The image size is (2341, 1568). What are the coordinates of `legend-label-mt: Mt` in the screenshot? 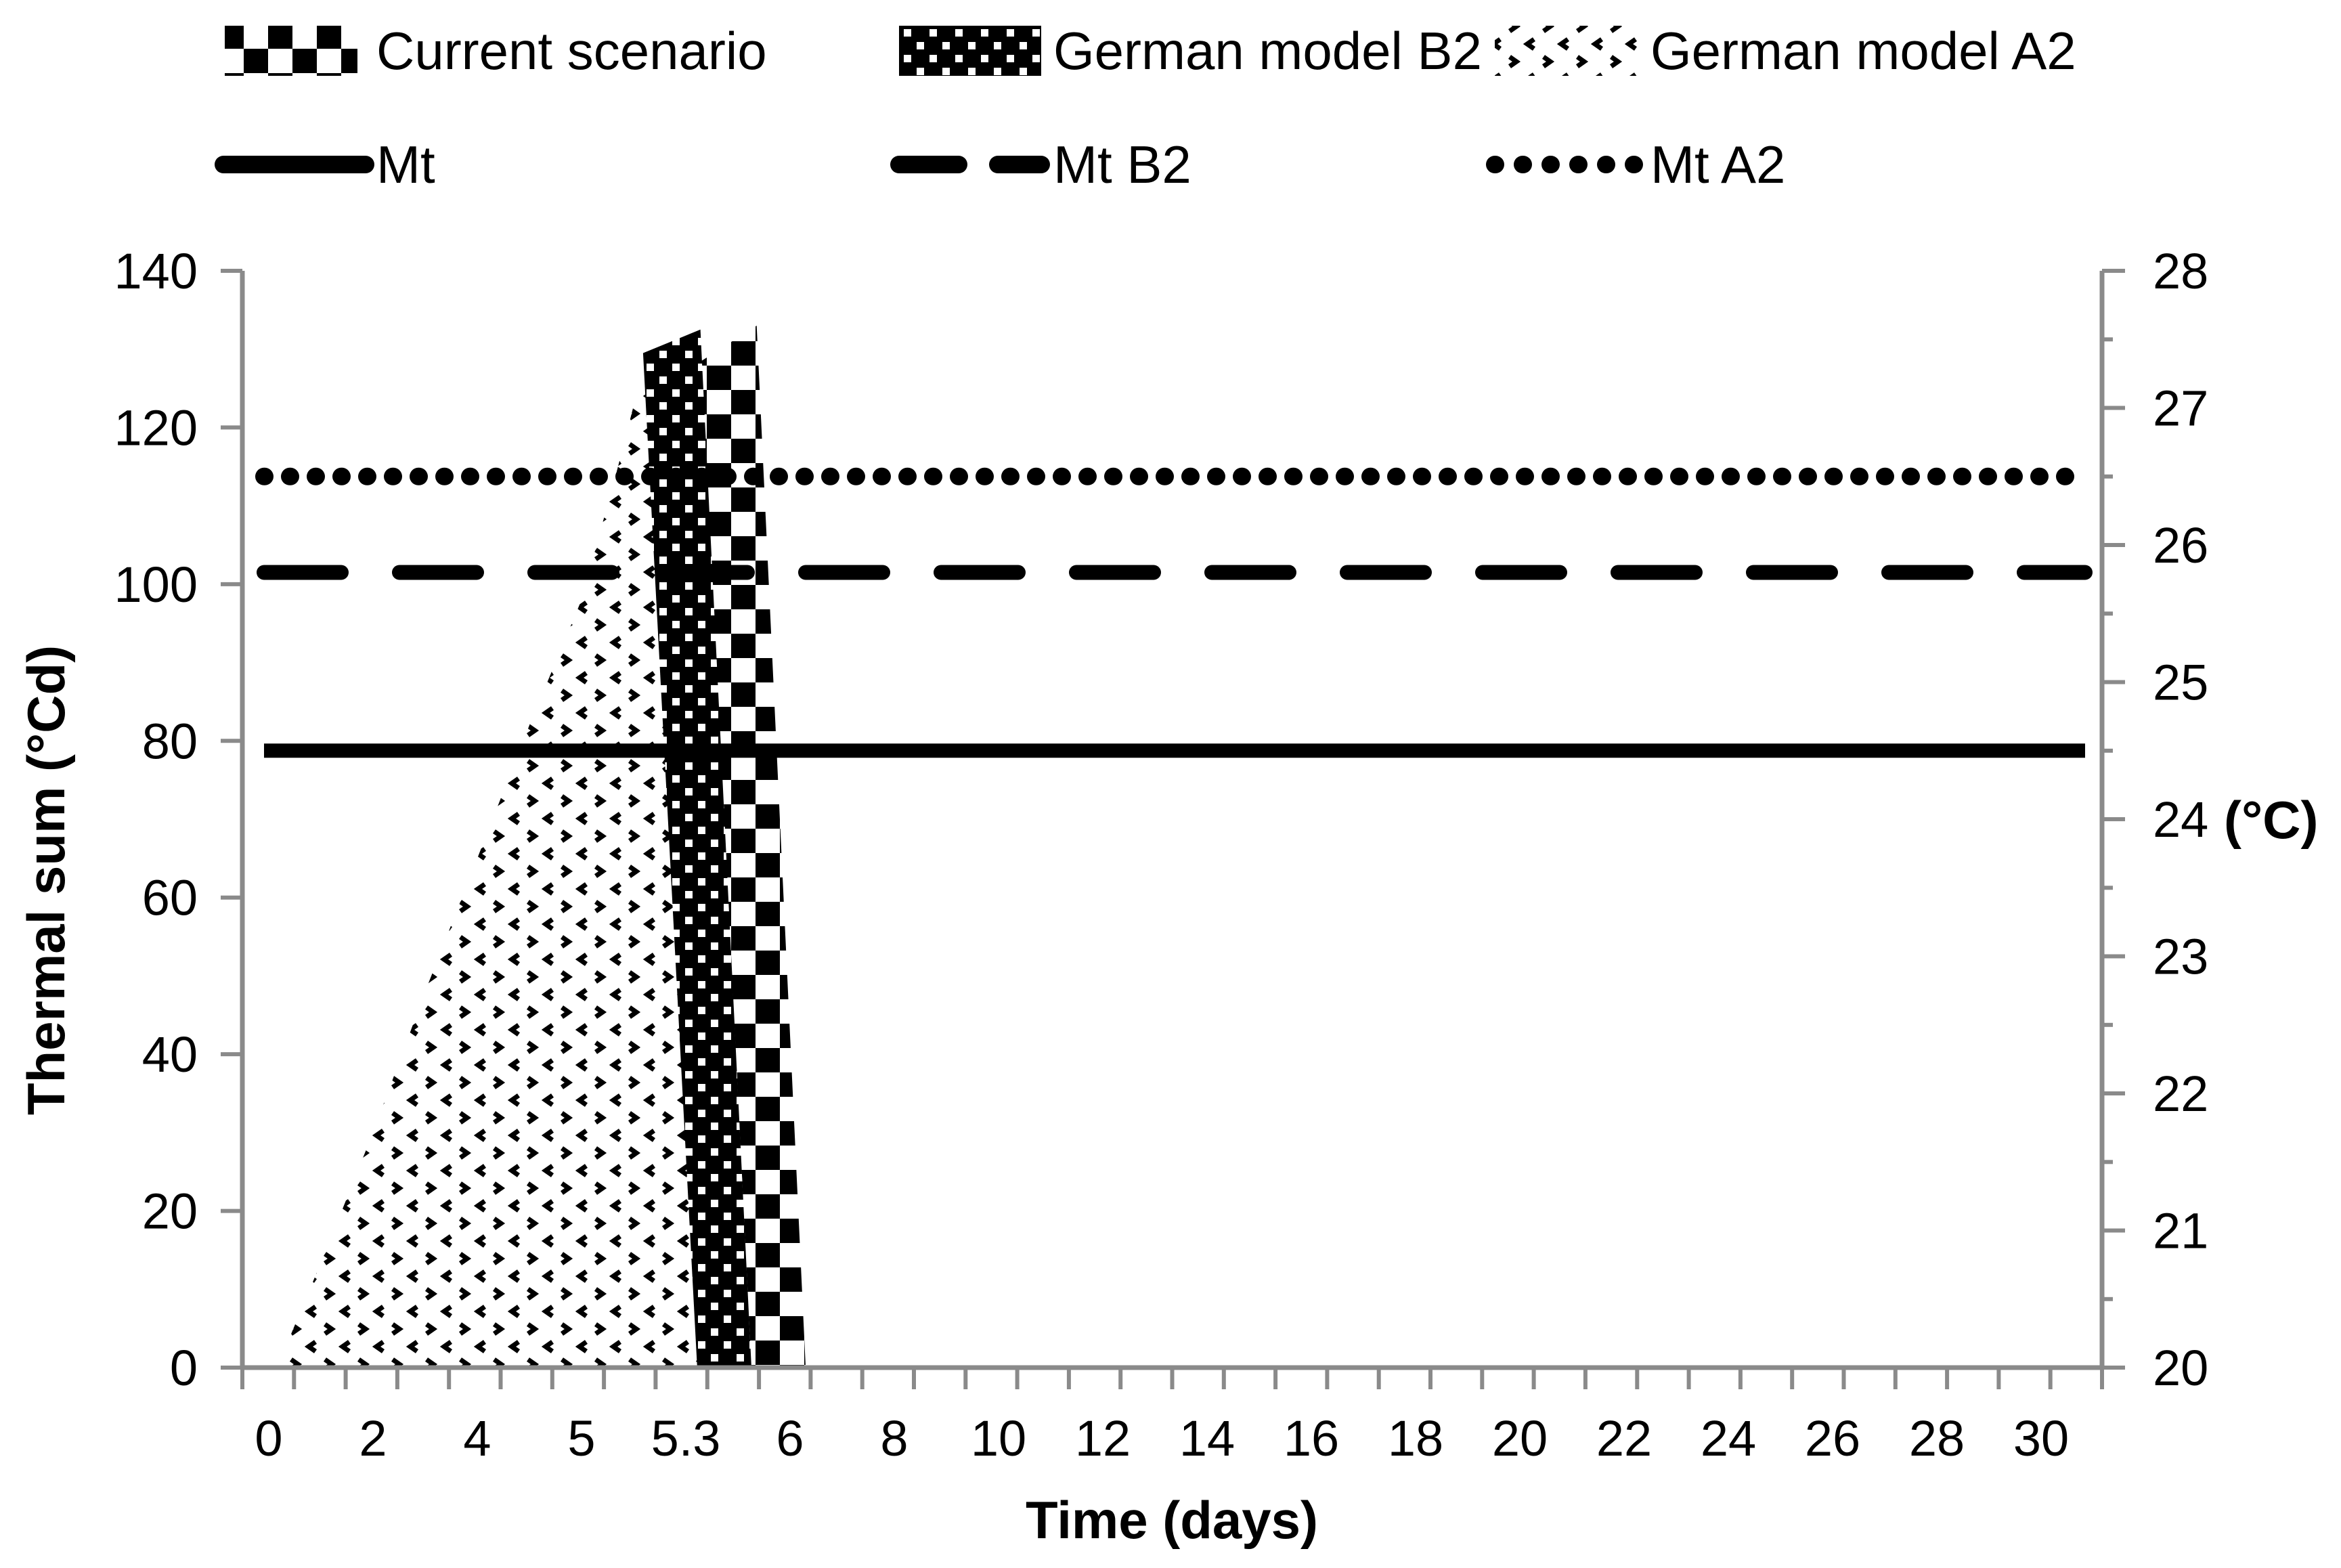 It's located at (405, 164).